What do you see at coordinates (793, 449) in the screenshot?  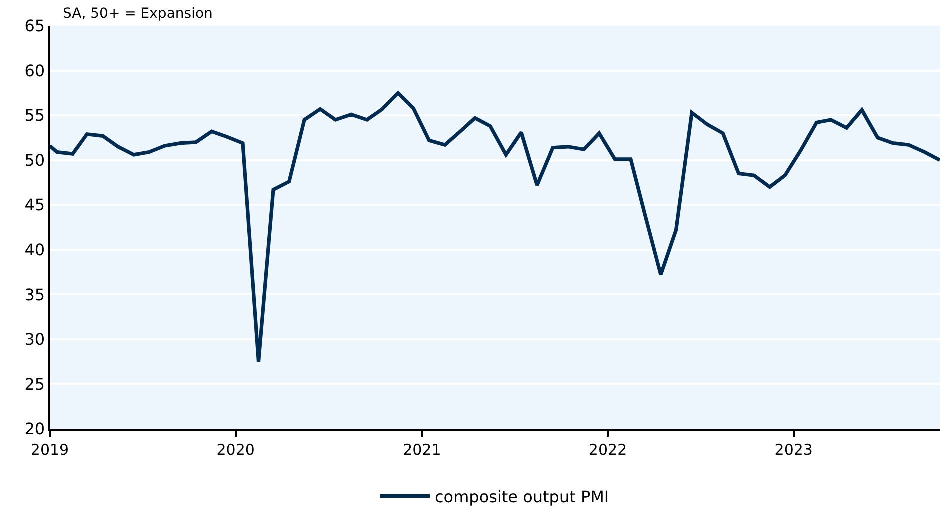 I see `x-tick-label: 2023` at bounding box center [793, 449].